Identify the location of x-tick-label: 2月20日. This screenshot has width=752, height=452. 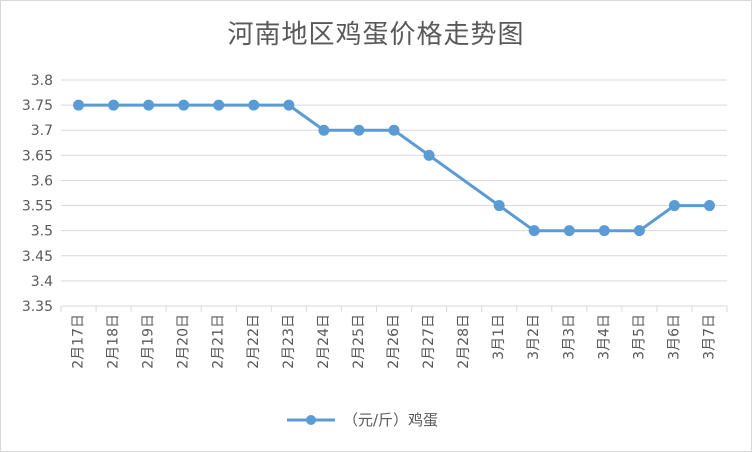
(184, 341).